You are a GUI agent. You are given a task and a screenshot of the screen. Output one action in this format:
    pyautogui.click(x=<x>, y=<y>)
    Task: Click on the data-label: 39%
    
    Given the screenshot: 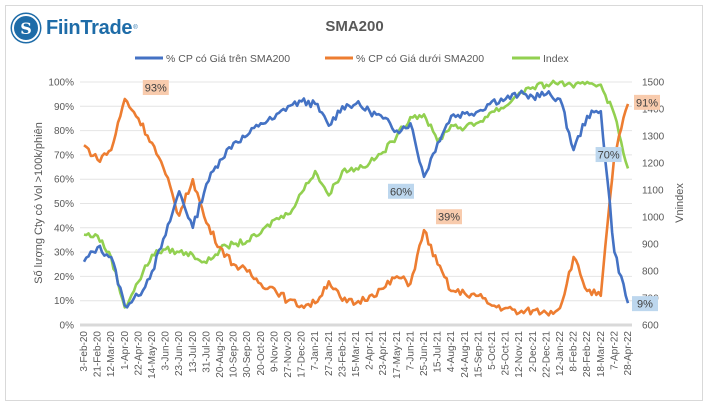 What is the action you would take?
    pyautogui.click(x=449, y=217)
    